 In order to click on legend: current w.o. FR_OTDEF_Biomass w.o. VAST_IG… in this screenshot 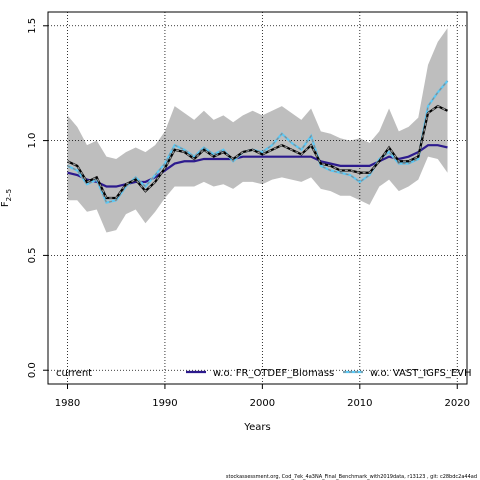, I will do `click(264, 373)`.